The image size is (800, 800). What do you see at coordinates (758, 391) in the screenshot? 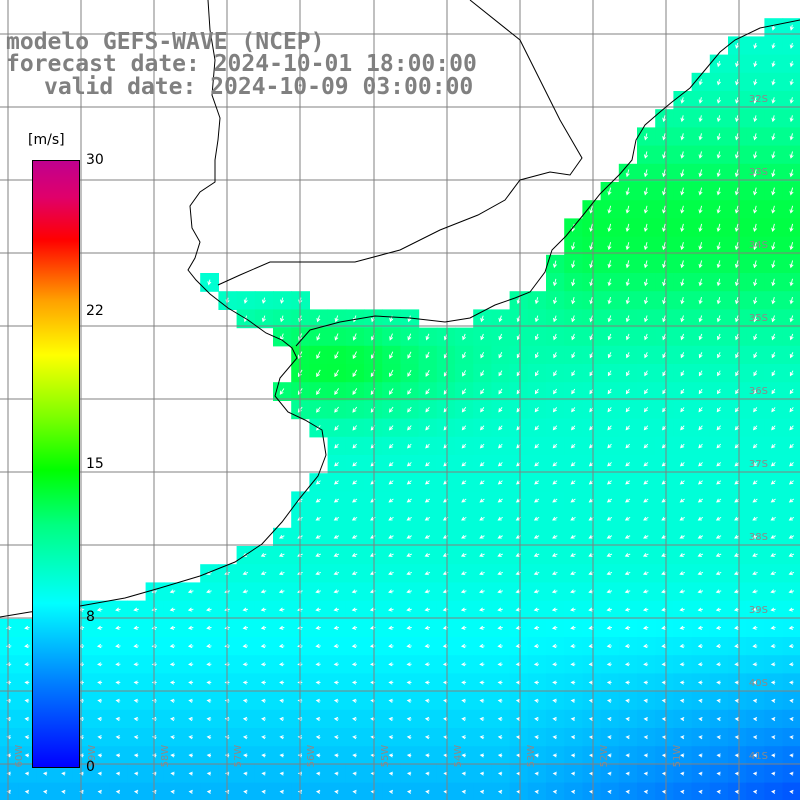
I see `latitude-label: 36S` at bounding box center [758, 391].